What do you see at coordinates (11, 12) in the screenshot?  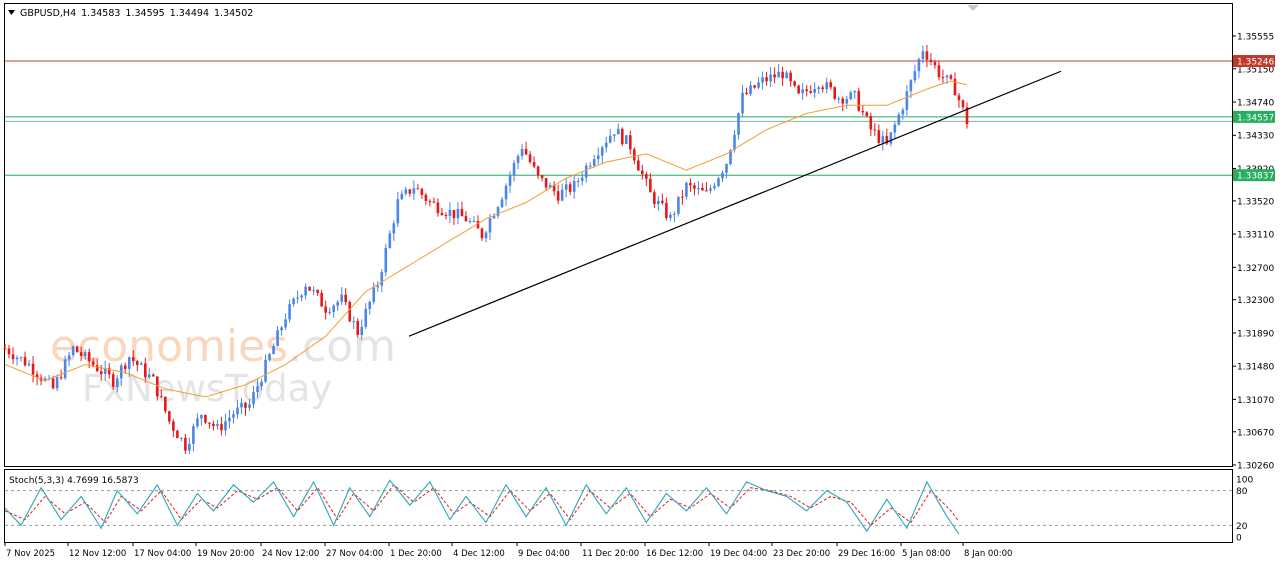 I see `symbol-menu-arrow-icon` at bounding box center [11, 12].